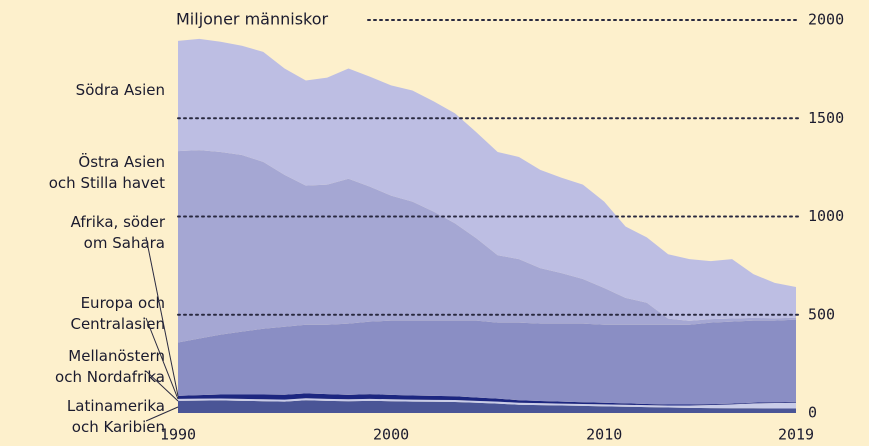  What do you see at coordinates (812, 413) in the screenshot?
I see `y-tick-label: 0` at bounding box center [812, 413].